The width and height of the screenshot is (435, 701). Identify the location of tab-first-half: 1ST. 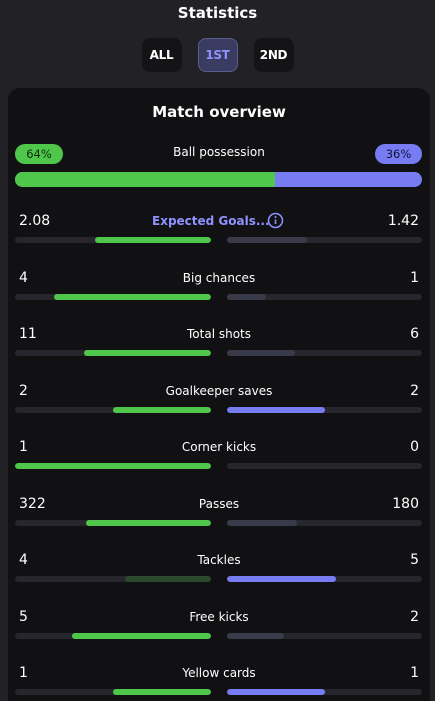
(217, 55).